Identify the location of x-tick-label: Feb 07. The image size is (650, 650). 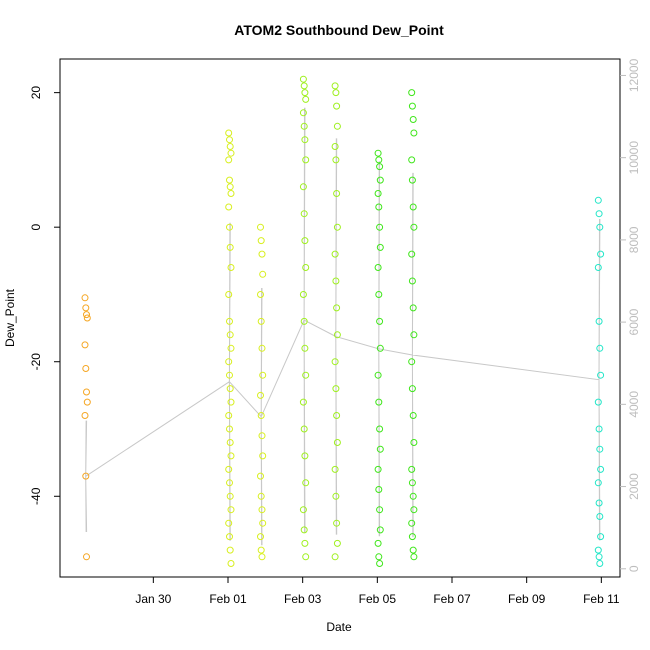
(452, 599).